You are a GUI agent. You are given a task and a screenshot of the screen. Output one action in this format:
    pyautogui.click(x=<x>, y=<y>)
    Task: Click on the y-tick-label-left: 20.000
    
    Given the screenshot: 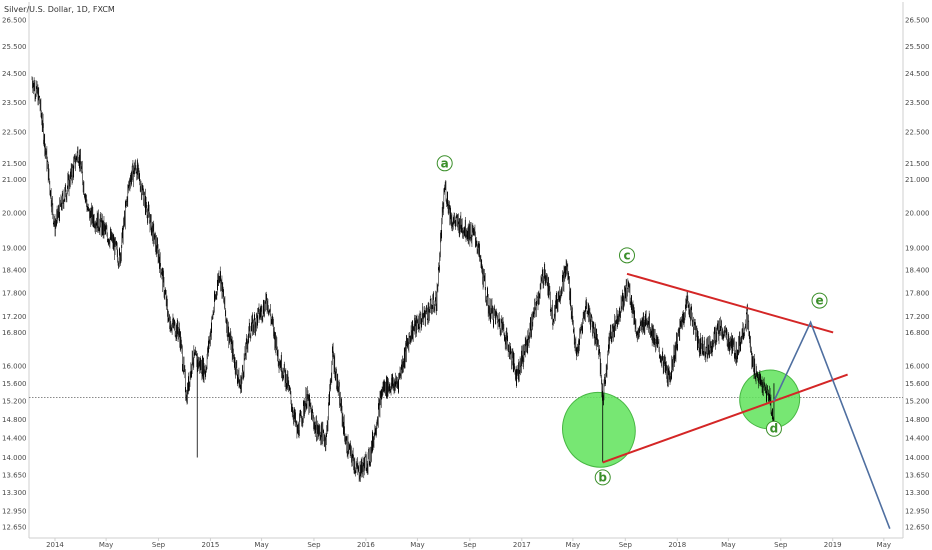 What is the action you would take?
    pyautogui.click(x=14, y=213)
    